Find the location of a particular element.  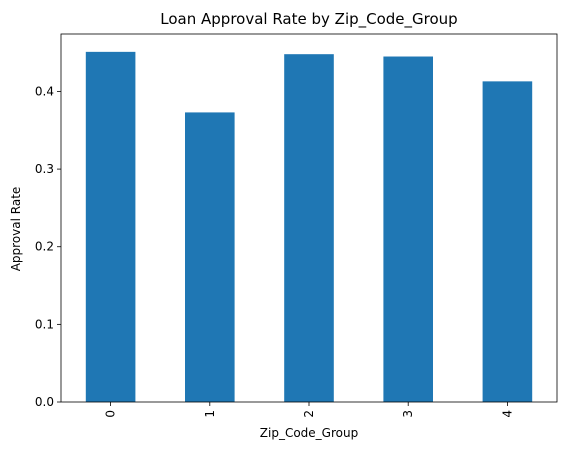

x-axis-label: Zip_Code_Group is located at coordinates (309, 433).